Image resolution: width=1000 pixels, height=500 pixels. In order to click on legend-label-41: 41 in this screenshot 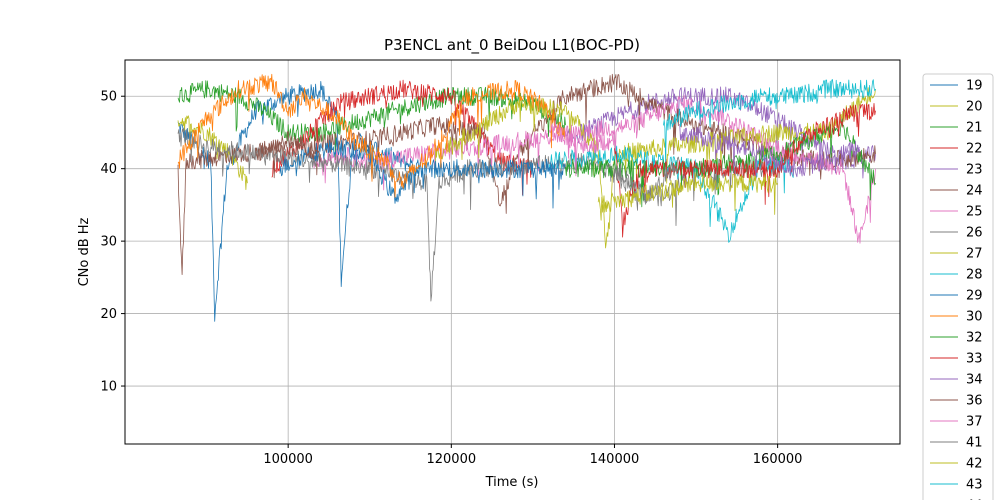, I will do `click(974, 443)`.